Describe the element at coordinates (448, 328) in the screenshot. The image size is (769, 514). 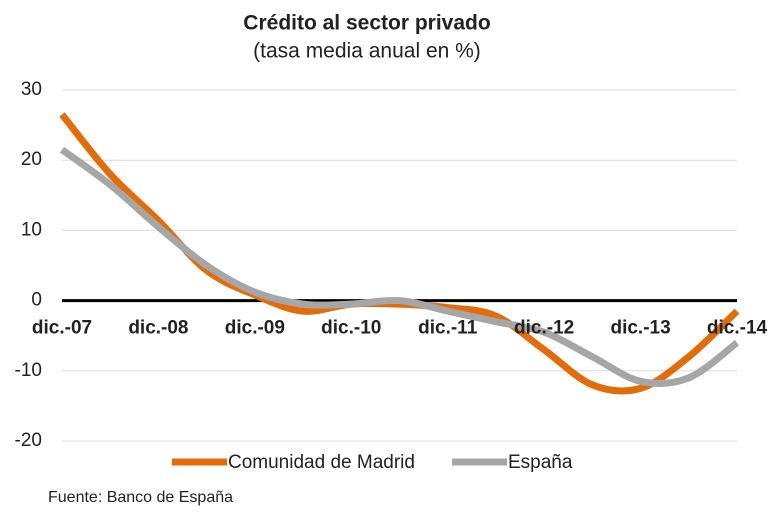
I see `x-tick-label: dic.-11` at that location.